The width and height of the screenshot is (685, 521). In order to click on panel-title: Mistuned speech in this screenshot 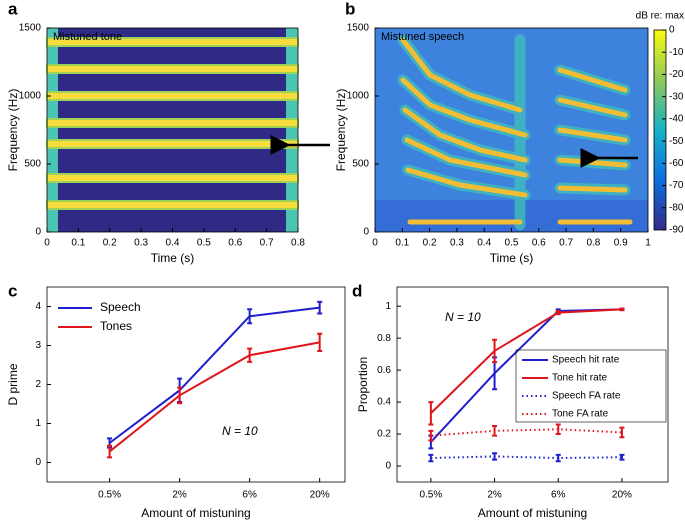, I will do `click(422, 37)`.